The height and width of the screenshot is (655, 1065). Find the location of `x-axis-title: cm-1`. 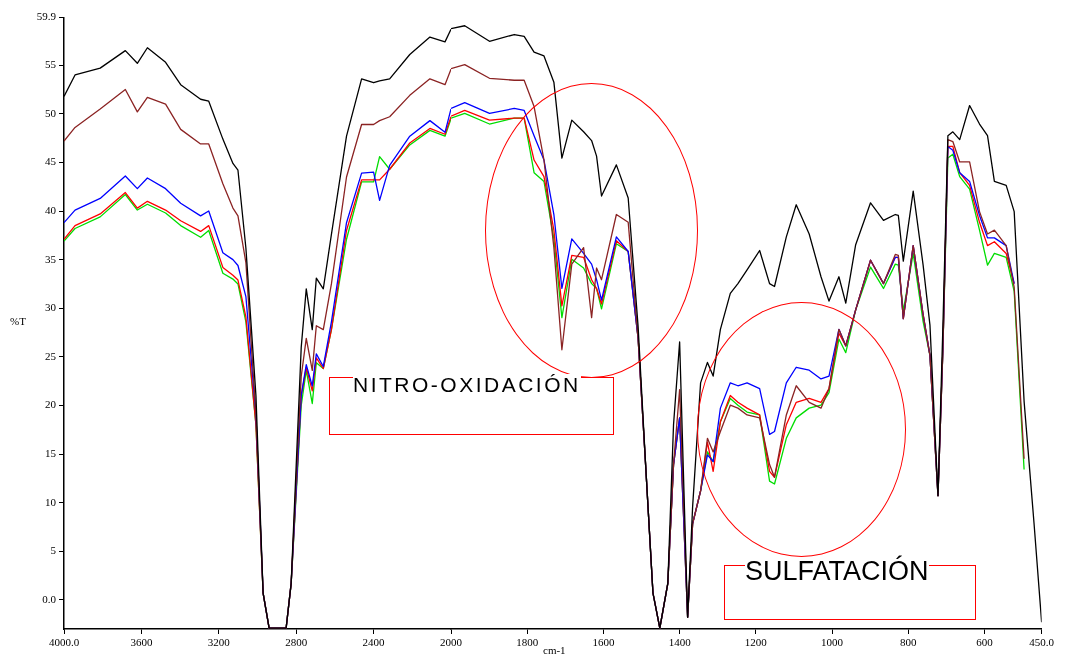

x-axis-title: cm-1 is located at coordinates (554, 649).